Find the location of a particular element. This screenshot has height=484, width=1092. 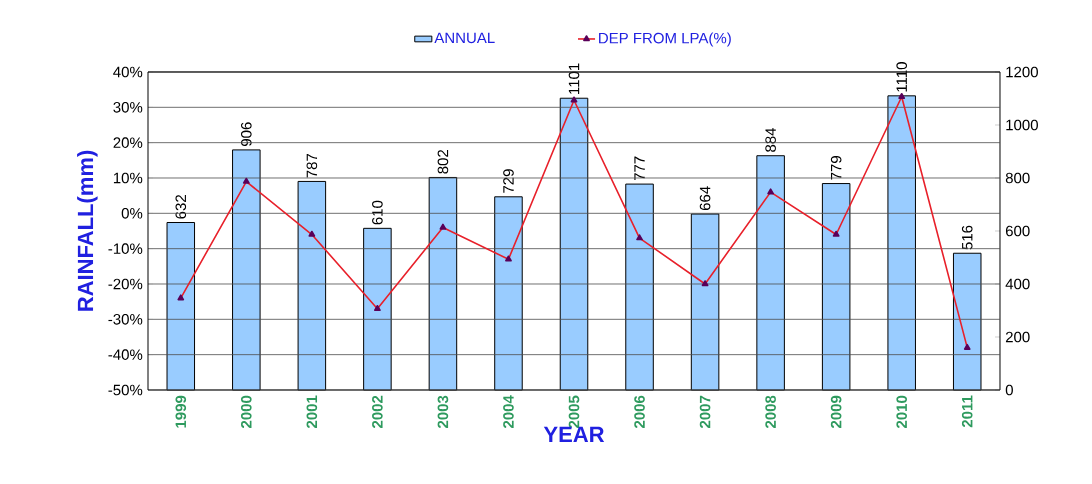

y-tick-label: 30% is located at coordinates (128, 107).